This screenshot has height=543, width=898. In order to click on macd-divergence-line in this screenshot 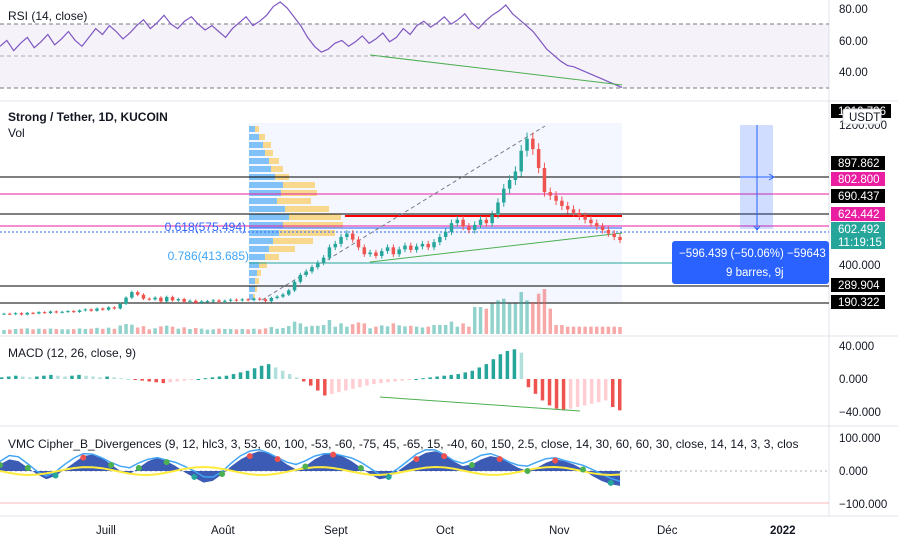, I will do `click(480, 404)`.